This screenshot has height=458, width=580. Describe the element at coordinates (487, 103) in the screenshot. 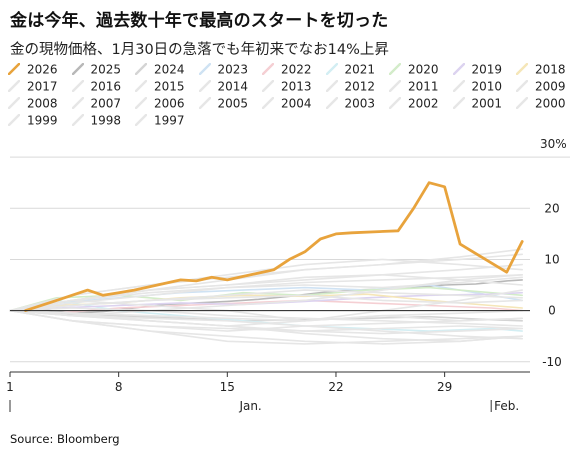

I see `legend-label: 2001` at that location.